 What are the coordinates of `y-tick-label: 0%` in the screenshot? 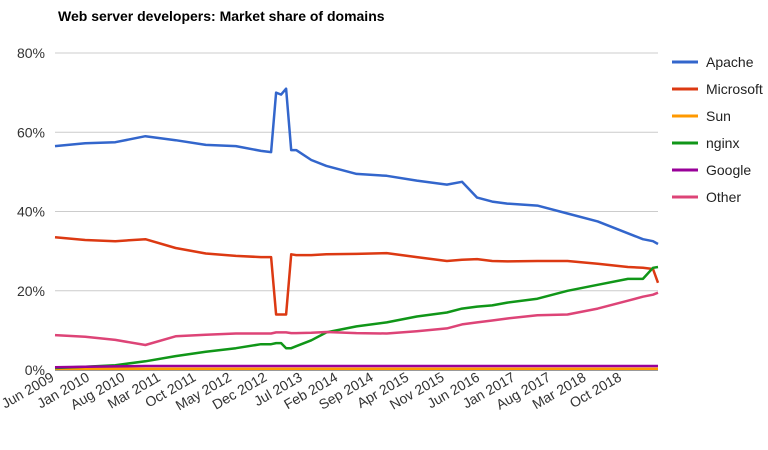 It's located at (35, 370).